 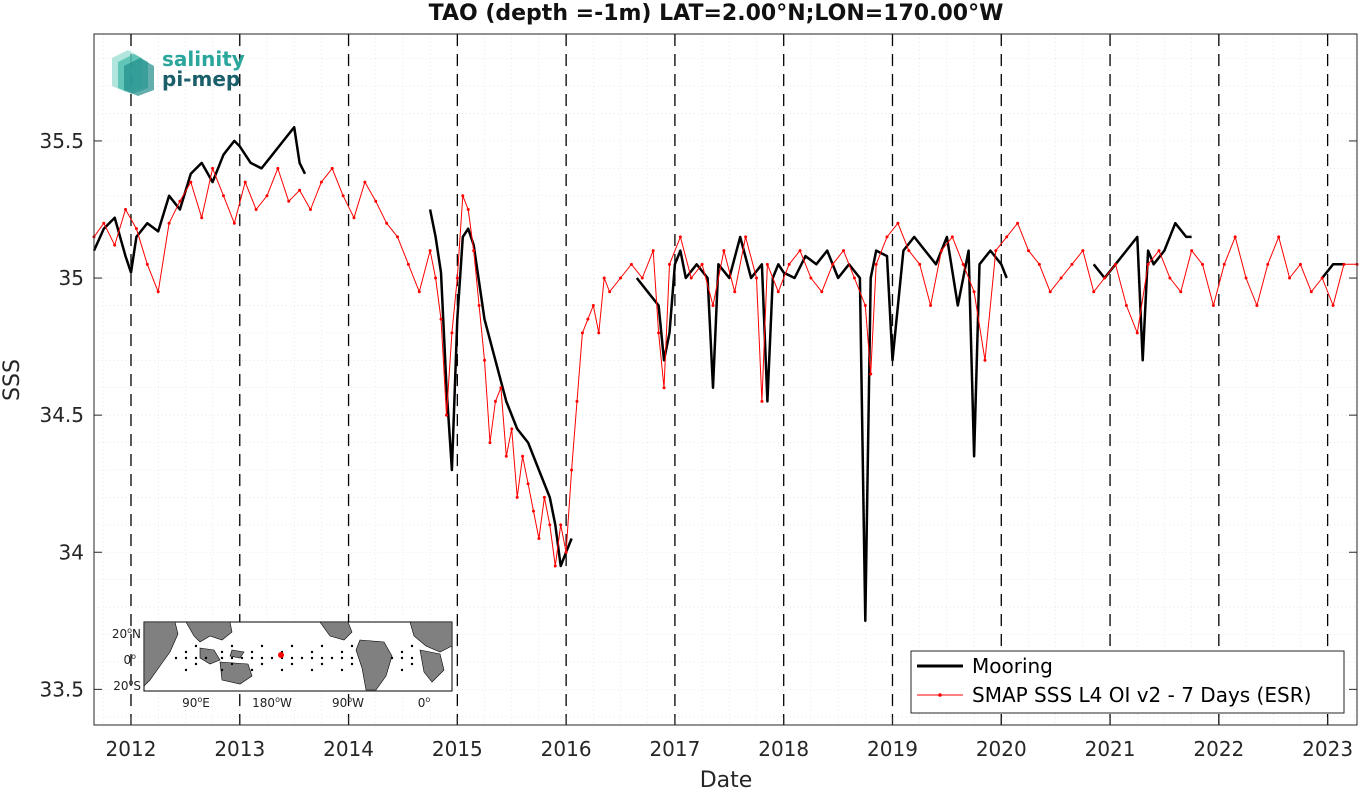 I want to click on legend-swatch-smap-marker, so click(x=940, y=695).